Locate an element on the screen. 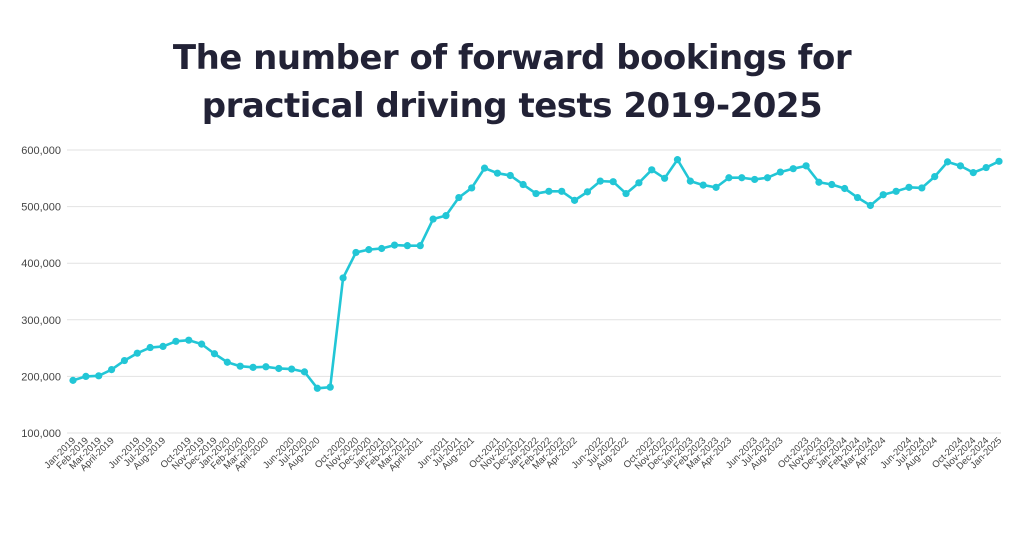 This screenshot has width=1024, height=538. y-tick-label: 100,000 is located at coordinates (41, 434).